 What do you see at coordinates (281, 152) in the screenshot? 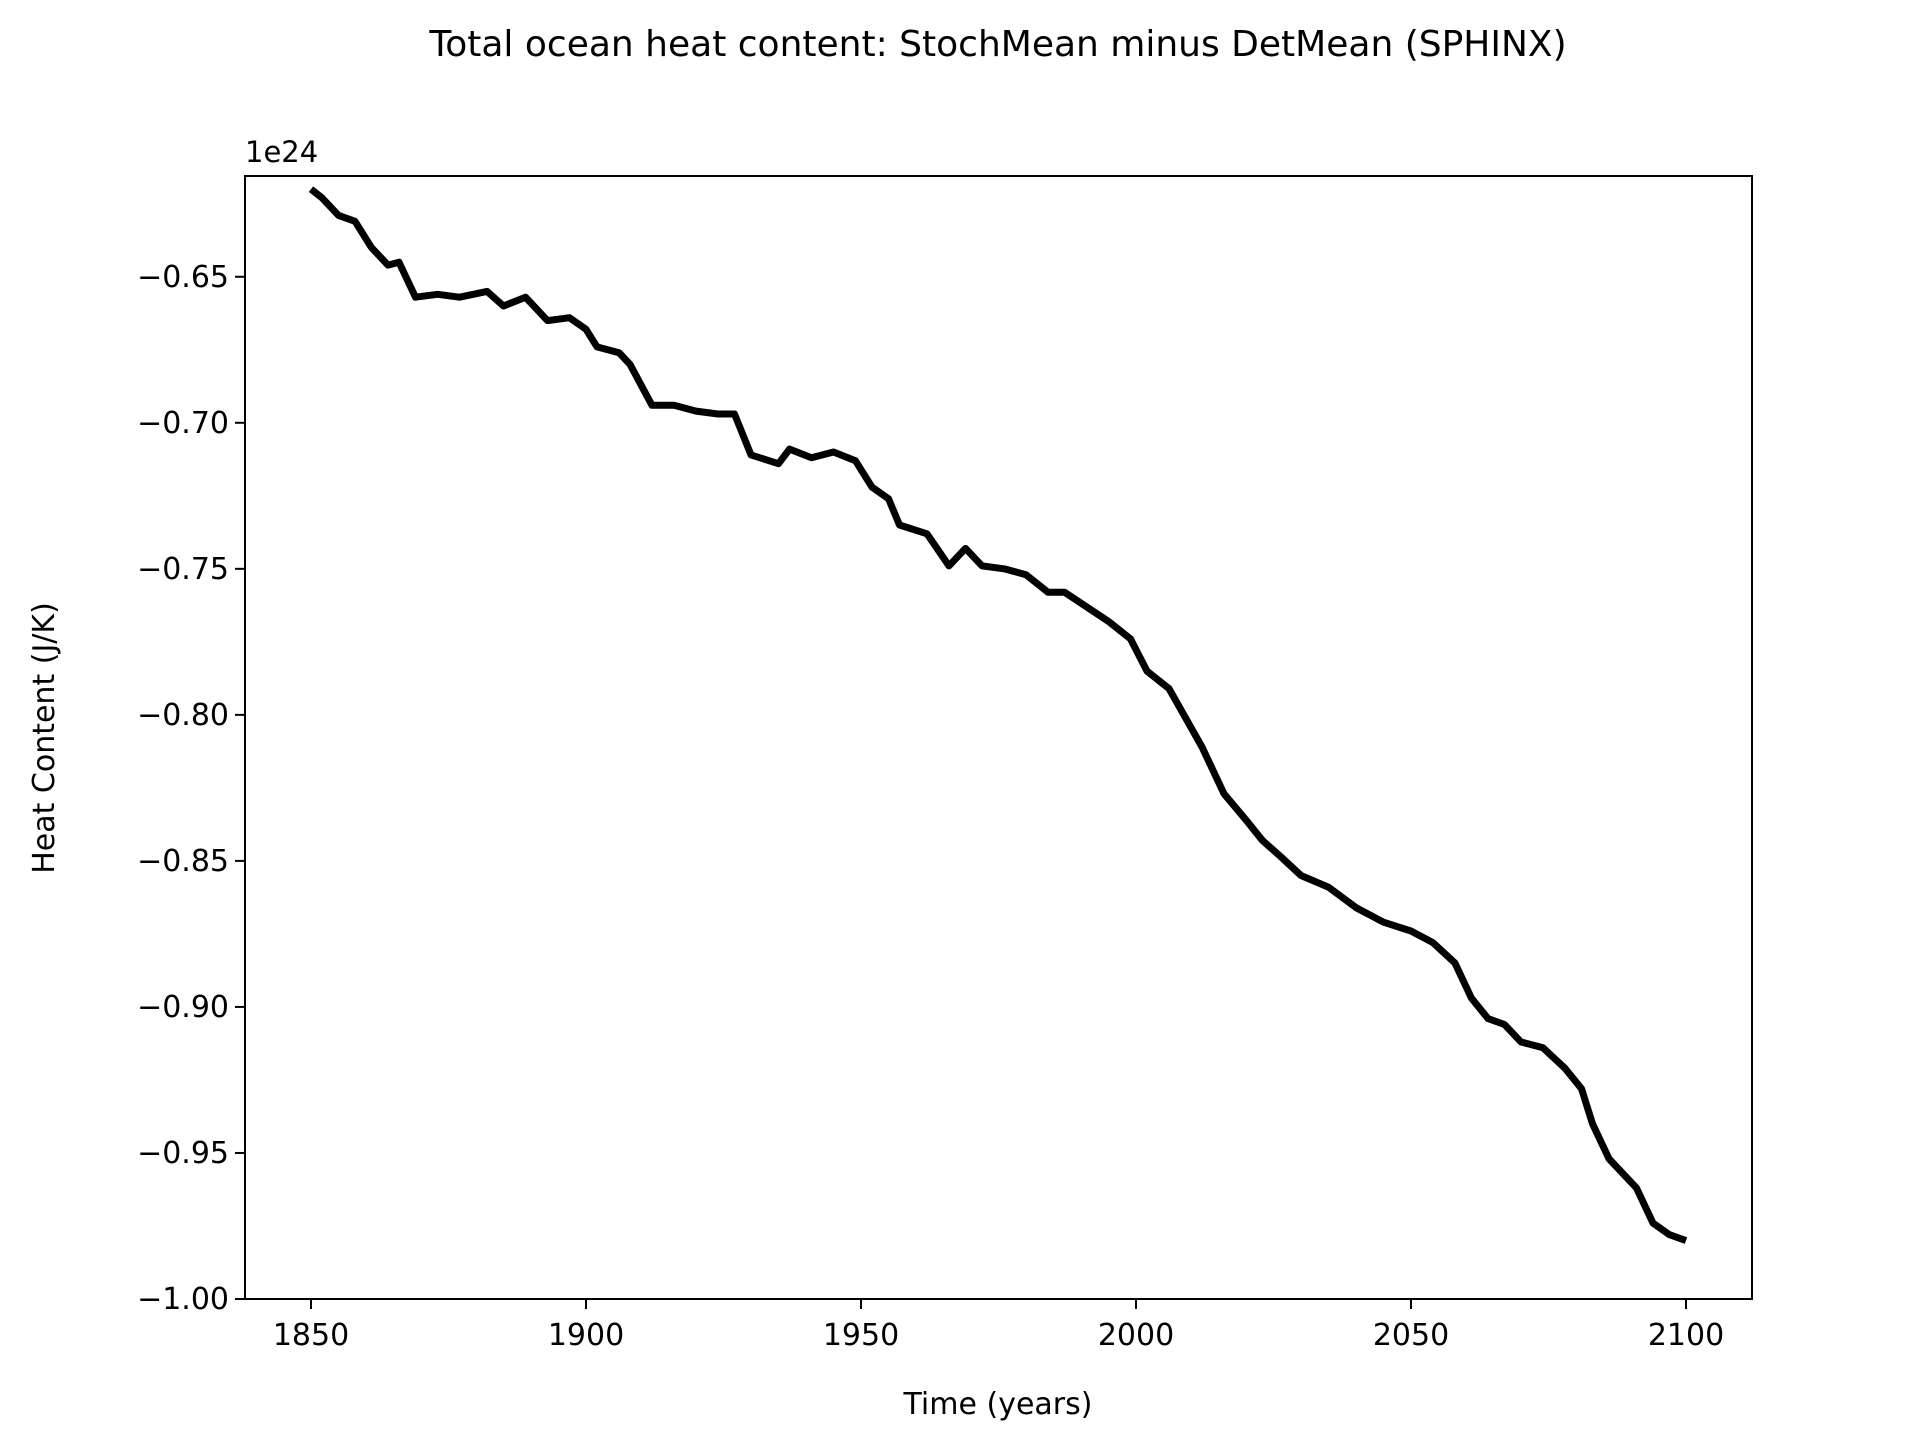
I see `y-axis-offset-label: 1e24` at bounding box center [281, 152].